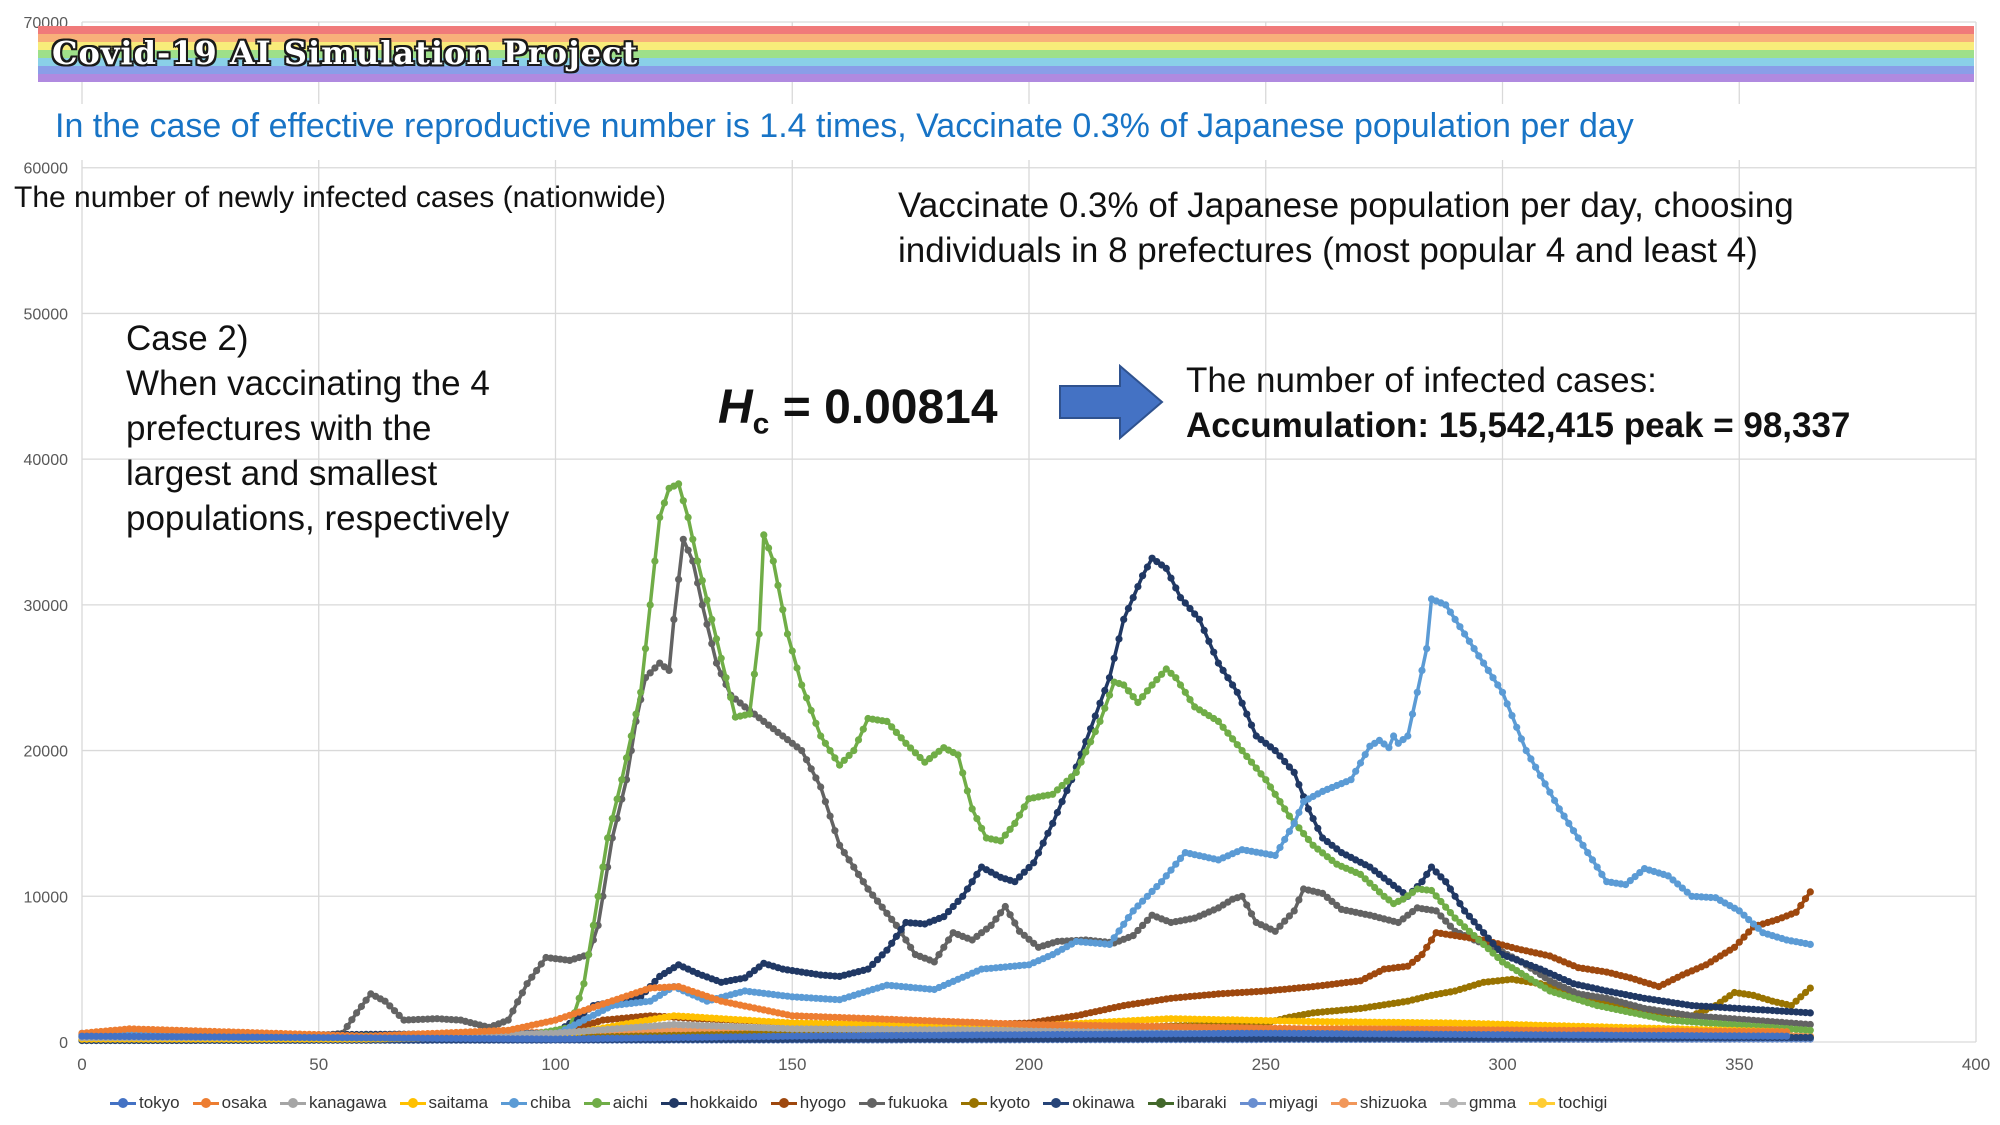 Image resolution: width=2000 pixels, height=1125 pixels. What do you see at coordinates (81, 1064) in the screenshot?
I see `x-tick-label: 0` at bounding box center [81, 1064].